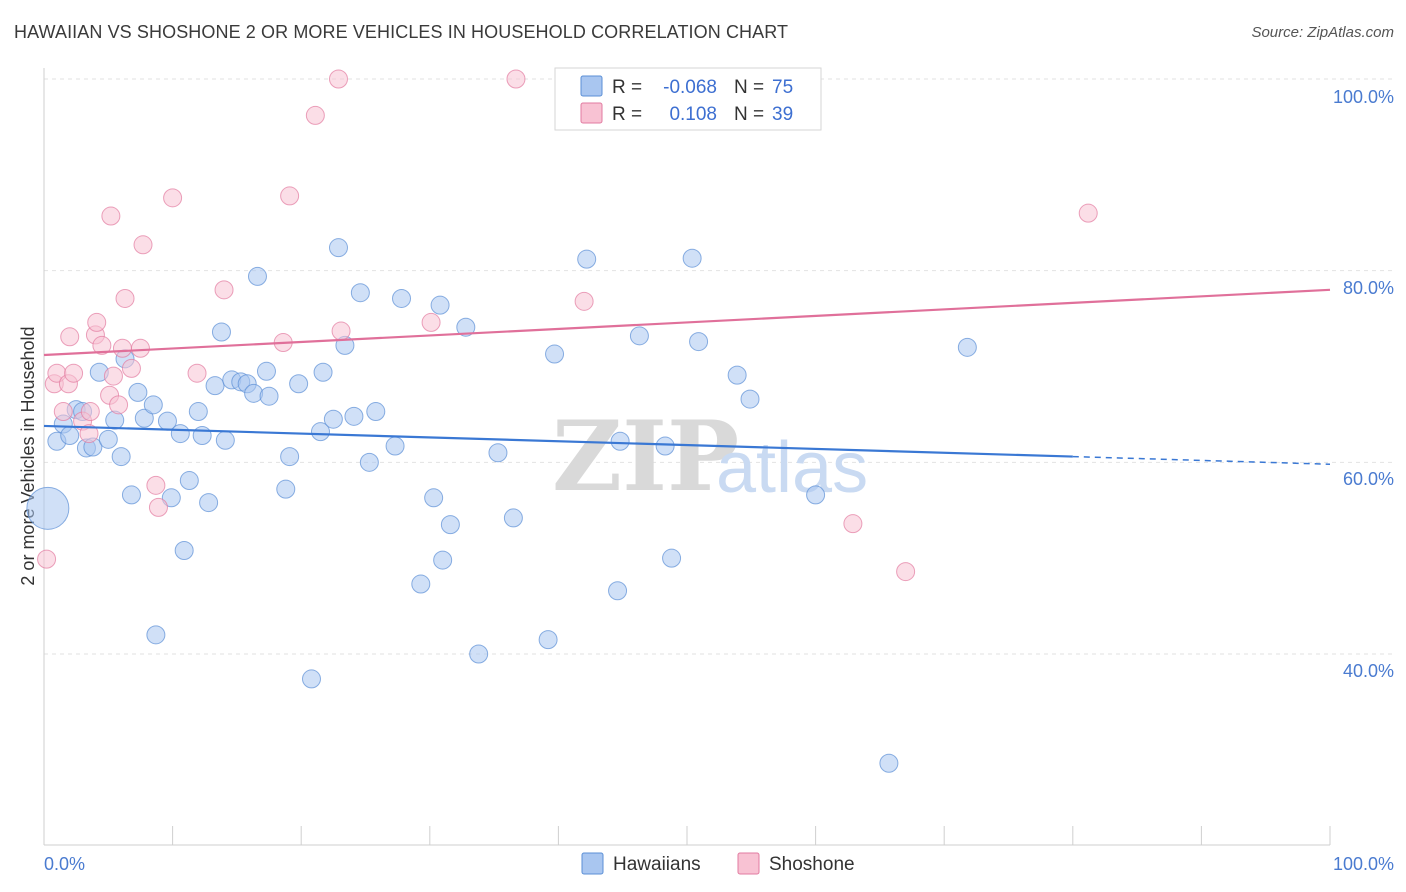 The width and height of the screenshot is (1406, 892). Describe the element at coordinates (591, 86) in the screenshot. I see `legend-swatch-hawaiians` at that location.